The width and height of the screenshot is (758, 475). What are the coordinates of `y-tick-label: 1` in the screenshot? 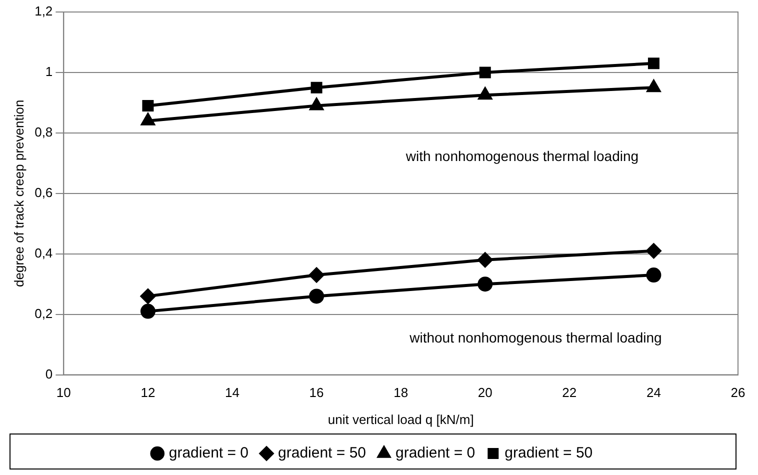 It's located at (49, 72).